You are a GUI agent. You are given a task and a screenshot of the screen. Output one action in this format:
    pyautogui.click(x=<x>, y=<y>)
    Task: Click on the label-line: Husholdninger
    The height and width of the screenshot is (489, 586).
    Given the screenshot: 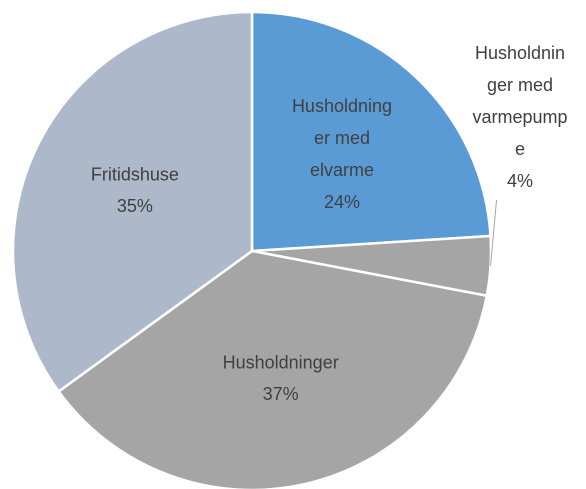 What is the action you would take?
    pyautogui.click(x=281, y=362)
    